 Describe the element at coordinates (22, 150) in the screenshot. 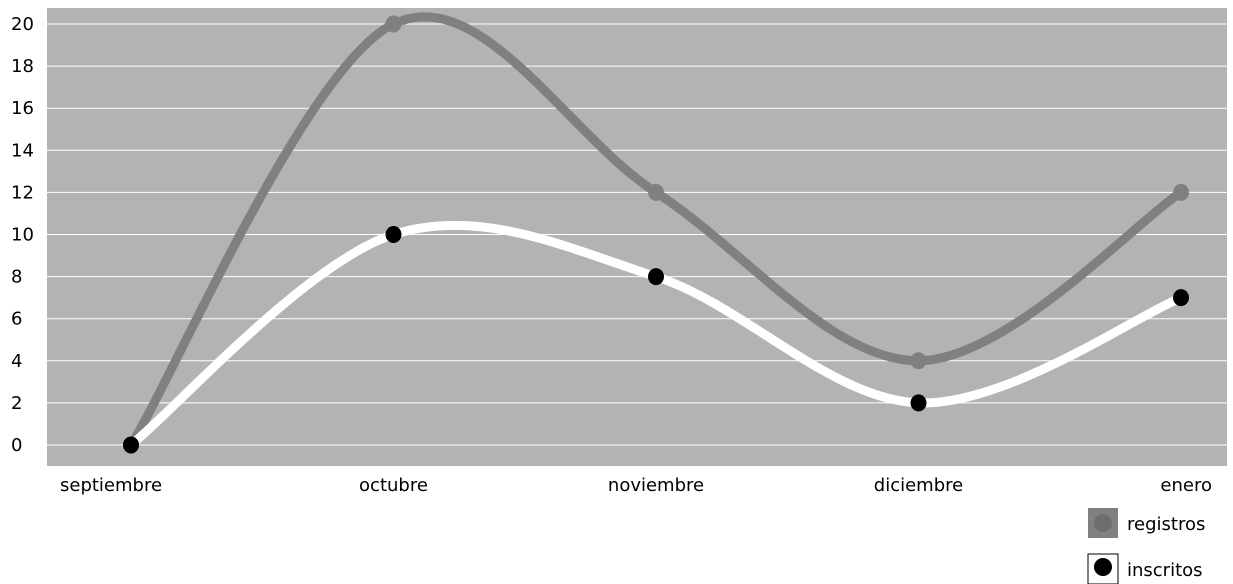

I see `y-tick-label: 14` at that location.